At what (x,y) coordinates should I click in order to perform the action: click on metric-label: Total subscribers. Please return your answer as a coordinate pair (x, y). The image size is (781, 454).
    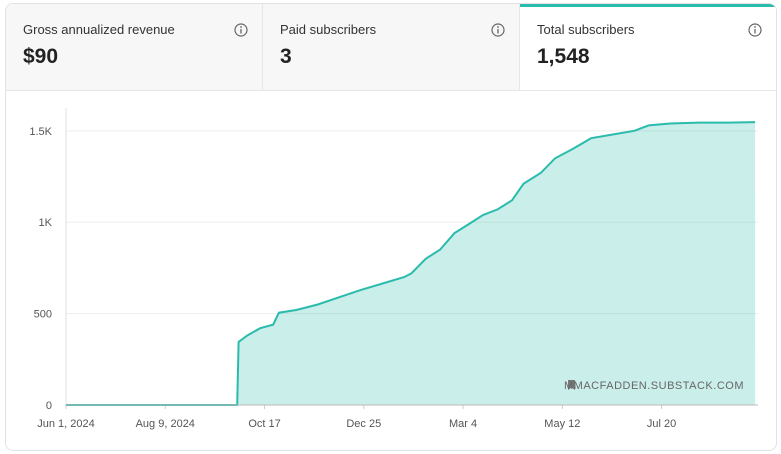
    Looking at the image, I should click on (586, 29).